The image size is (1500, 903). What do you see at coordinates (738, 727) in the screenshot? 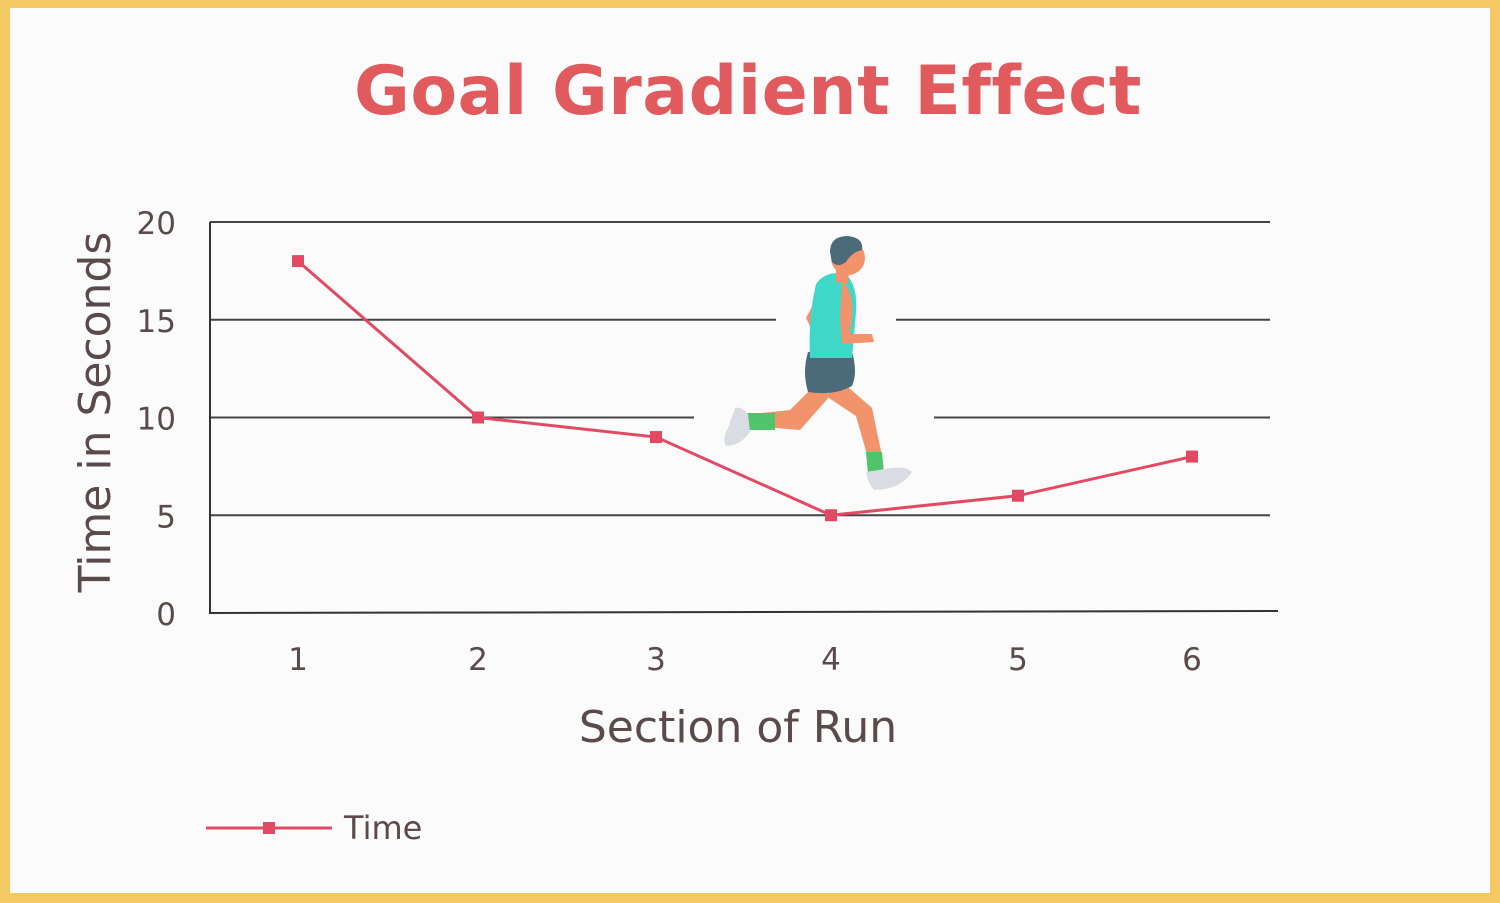
I see `x-axis-label: Section of Run` at bounding box center [738, 727].